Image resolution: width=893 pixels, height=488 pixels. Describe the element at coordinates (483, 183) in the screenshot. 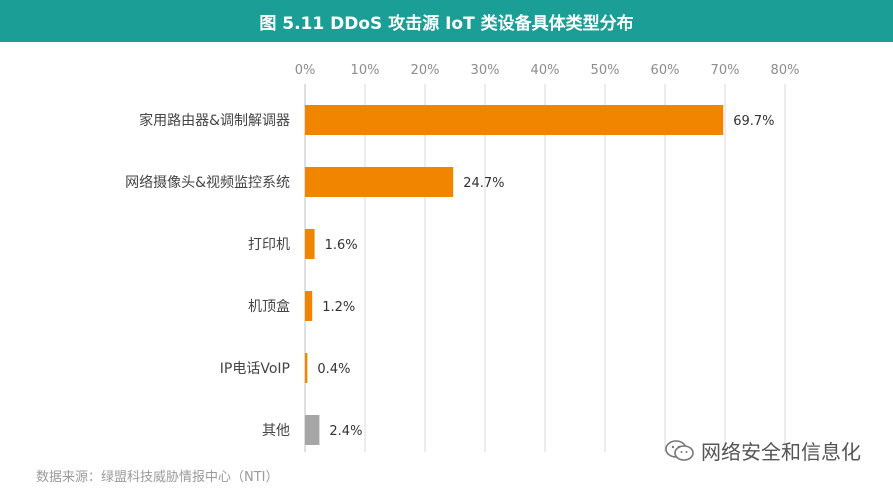

I see `data-label: 24.7%` at that location.